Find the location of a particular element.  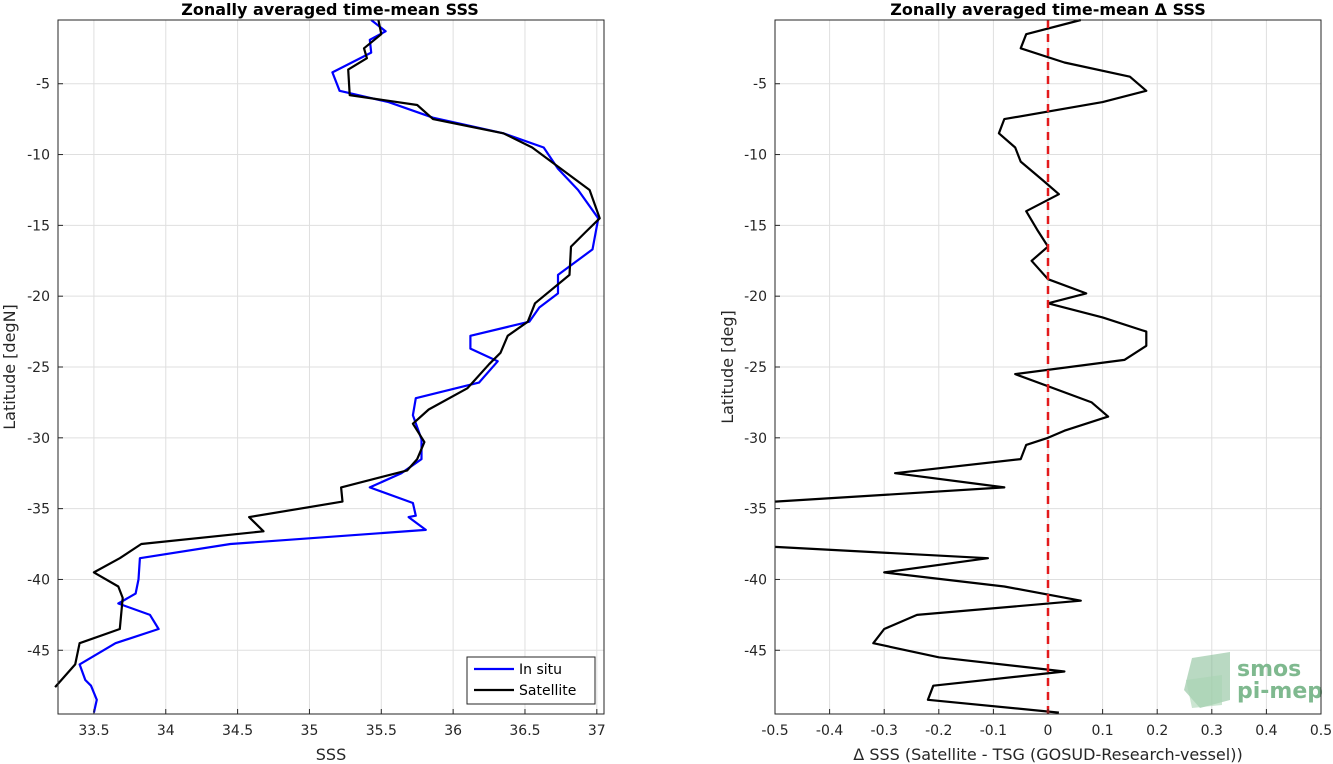

logo: smos pi-mep is located at coordinates (1253, 680).